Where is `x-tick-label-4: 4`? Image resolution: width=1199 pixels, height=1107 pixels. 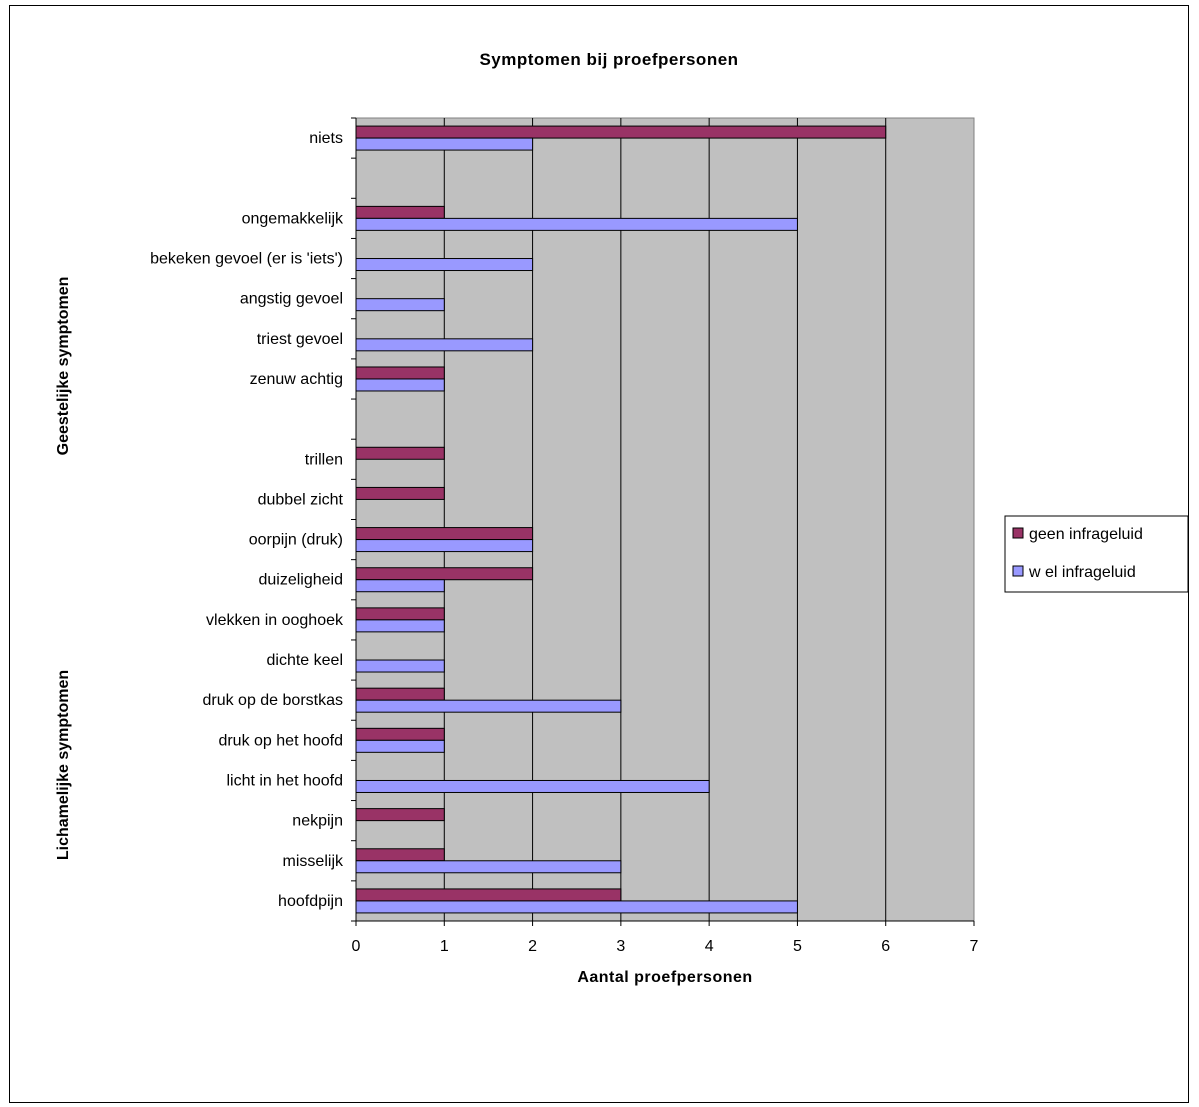 x-tick-label-4: 4 is located at coordinates (709, 946).